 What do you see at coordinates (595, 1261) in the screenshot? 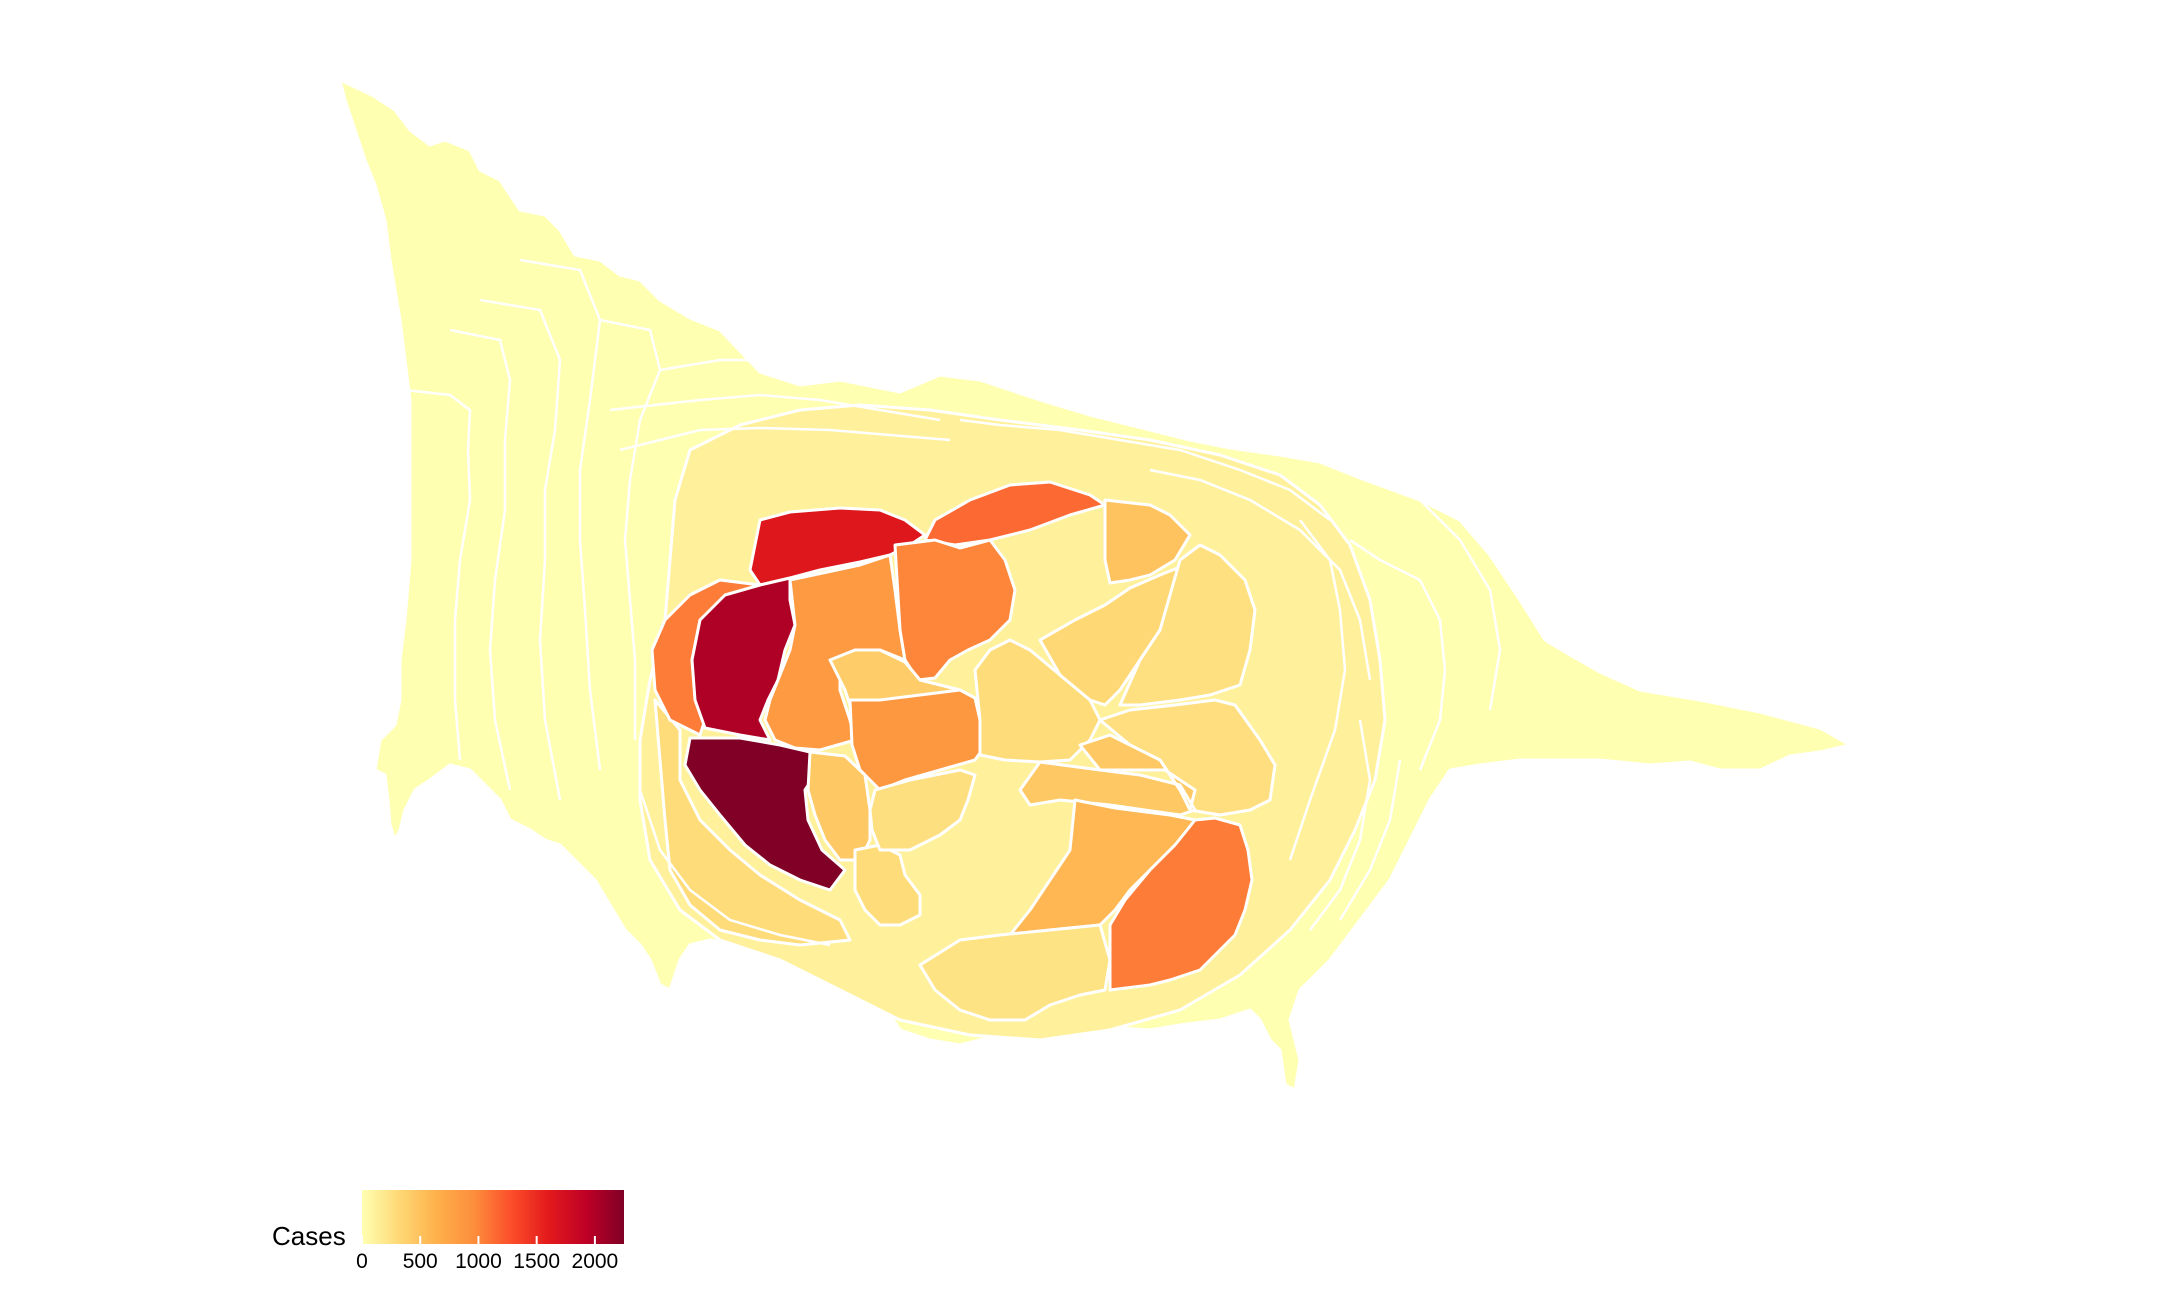
I see `legend-tick-label: 2000` at bounding box center [595, 1261].